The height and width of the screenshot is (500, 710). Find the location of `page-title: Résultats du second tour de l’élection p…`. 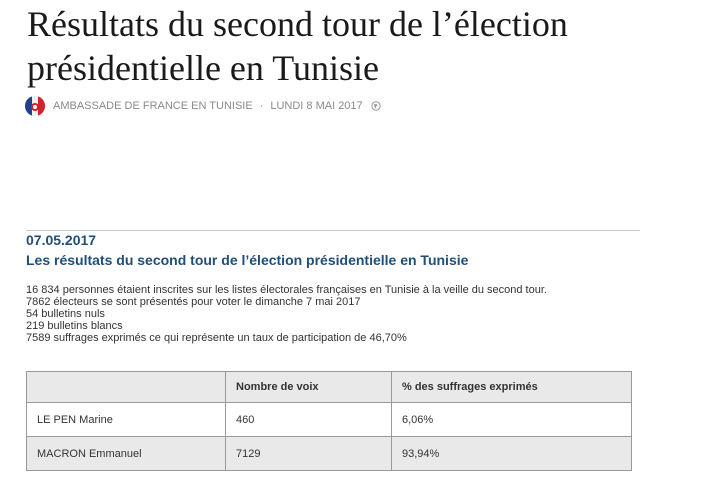

page-title: Résultats du second tour de l’élection p… is located at coordinates (297, 46).